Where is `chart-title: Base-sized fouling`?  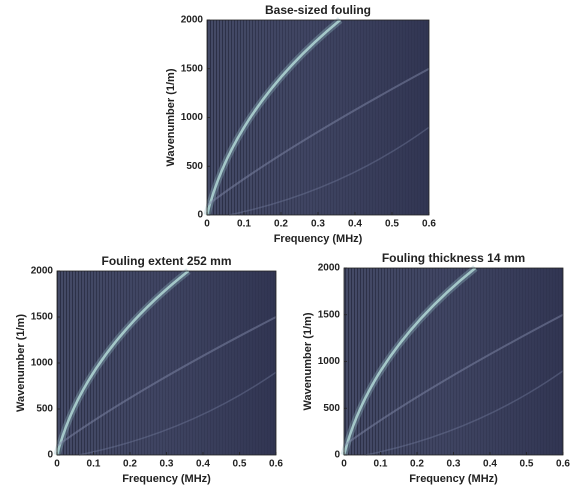 chart-title: Base-sized fouling is located at coordinates (318, 10).